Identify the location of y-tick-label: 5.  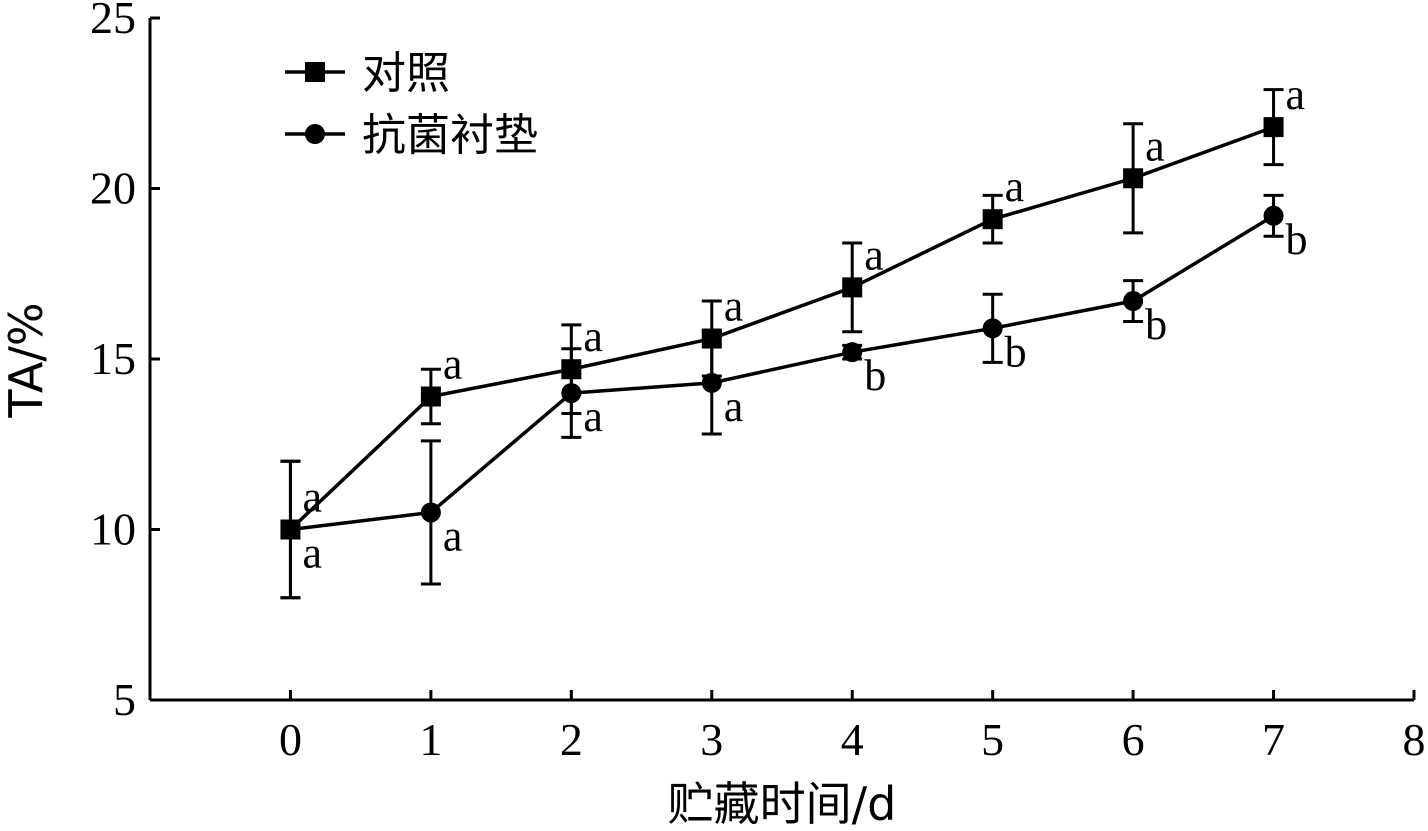
(124, 699).